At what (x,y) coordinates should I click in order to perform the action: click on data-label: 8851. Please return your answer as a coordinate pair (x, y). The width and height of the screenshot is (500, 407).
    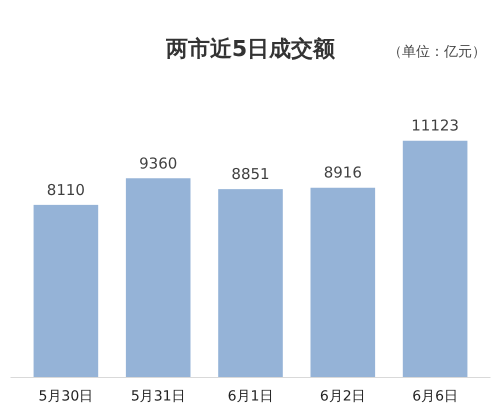
    Looking at the image, I should click on (250, 174).